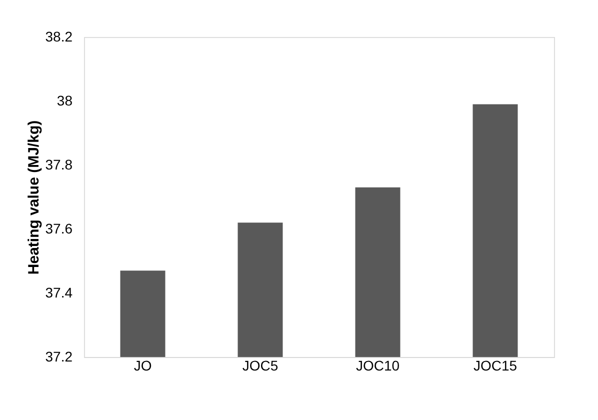 This screenshot has width=598, height=420. I want to click on y-tick-label: 37.2, so click(59, 356).